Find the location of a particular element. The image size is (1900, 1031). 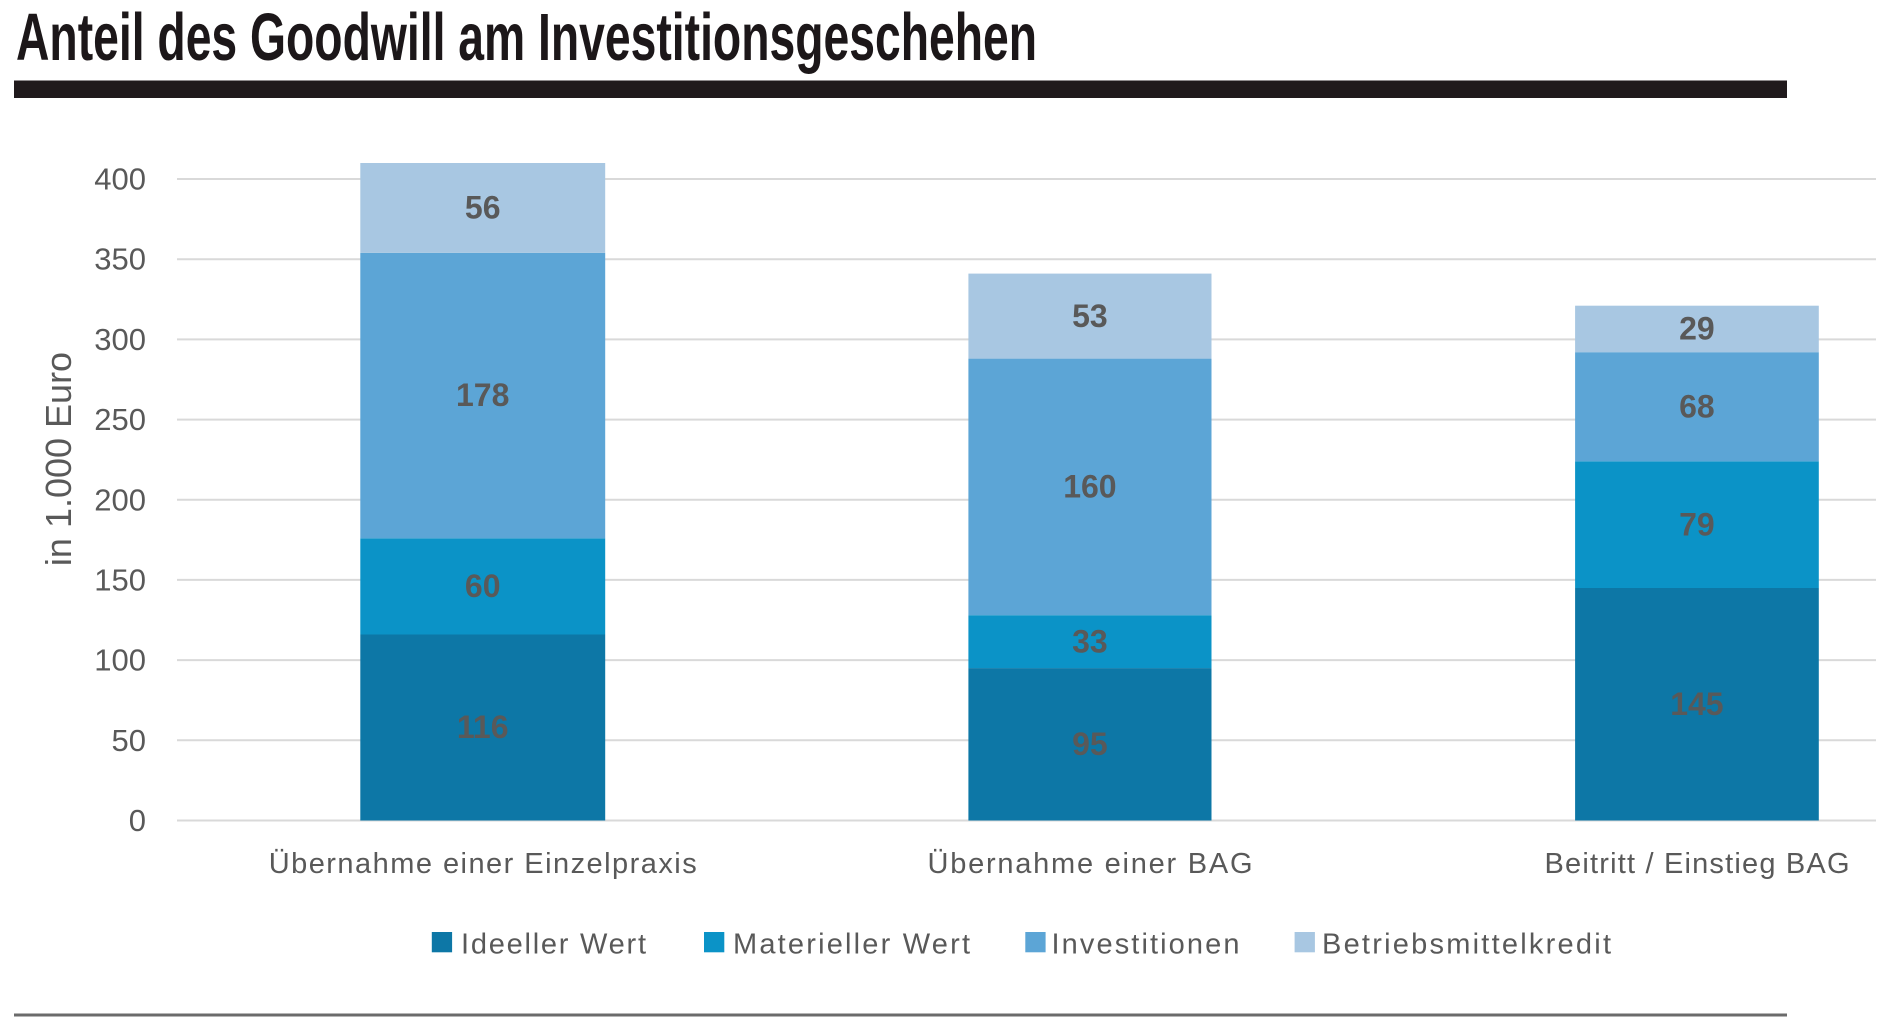

svg-text: 95 is located at coordinates (1090, 744).